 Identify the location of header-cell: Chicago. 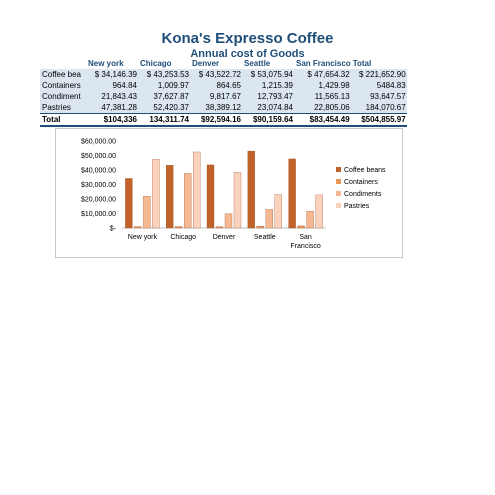
(156, 63).